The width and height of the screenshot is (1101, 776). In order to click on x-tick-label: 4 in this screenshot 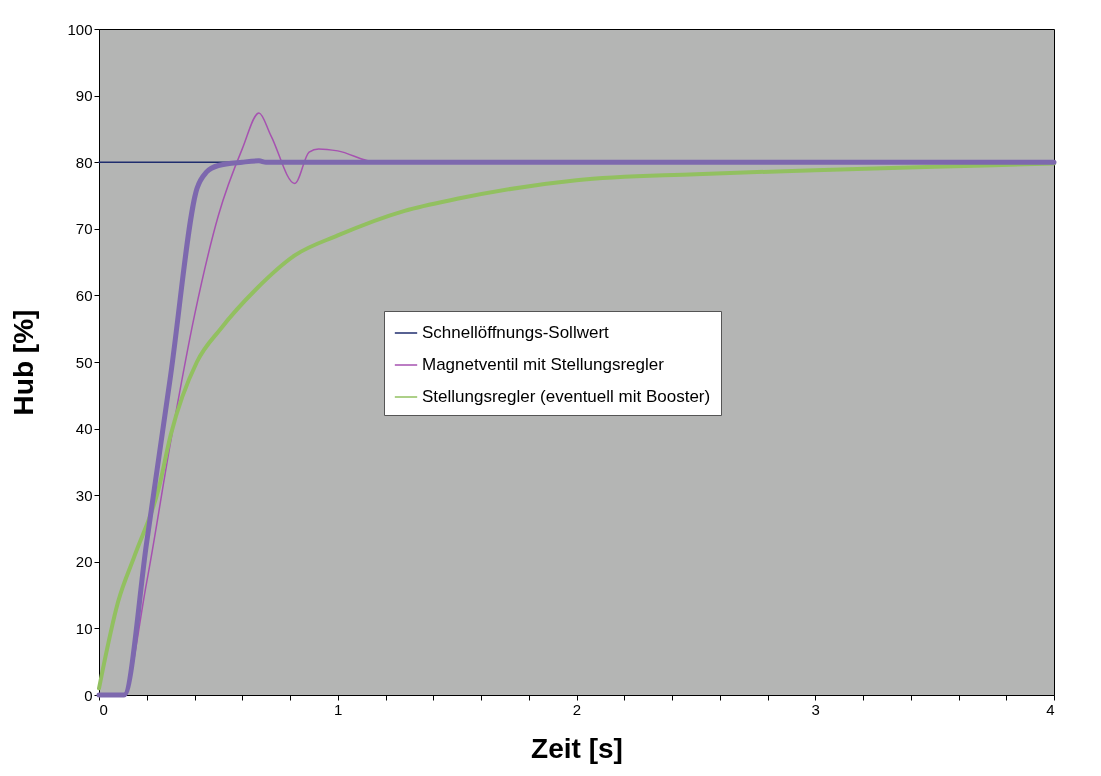, I will do `click(1050, 709)`.